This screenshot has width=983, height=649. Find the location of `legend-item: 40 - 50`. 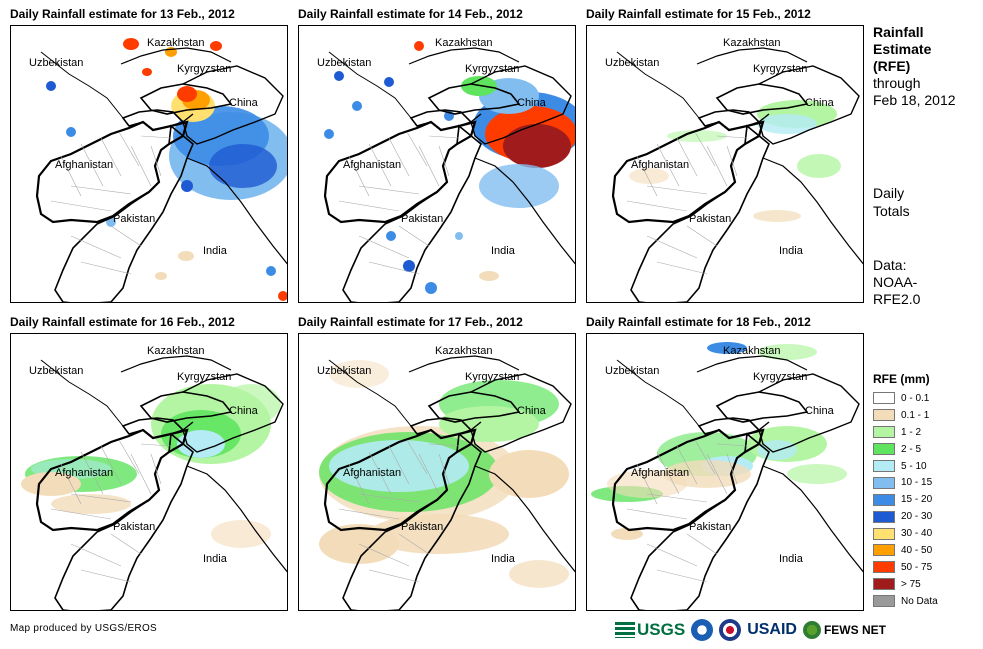

legend-item: 40 - 50 is located at coordinates (905, 550).